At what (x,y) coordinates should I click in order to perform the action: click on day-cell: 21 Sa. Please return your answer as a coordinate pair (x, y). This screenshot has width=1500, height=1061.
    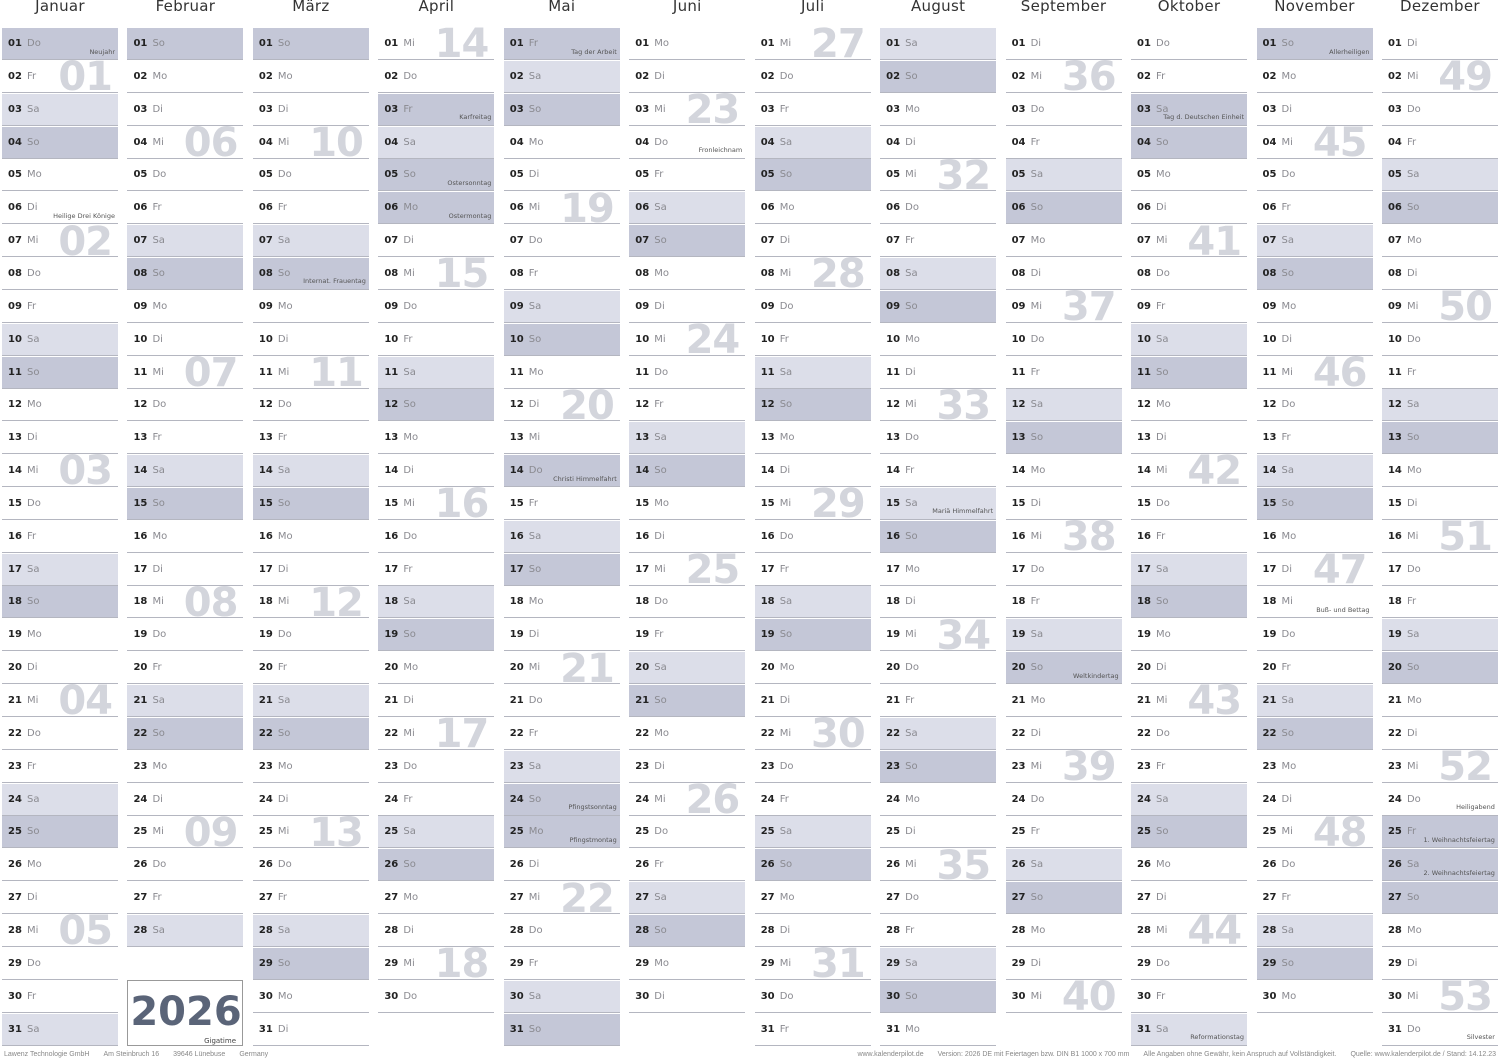
    Looking at the image, I should click on (1314, 701).